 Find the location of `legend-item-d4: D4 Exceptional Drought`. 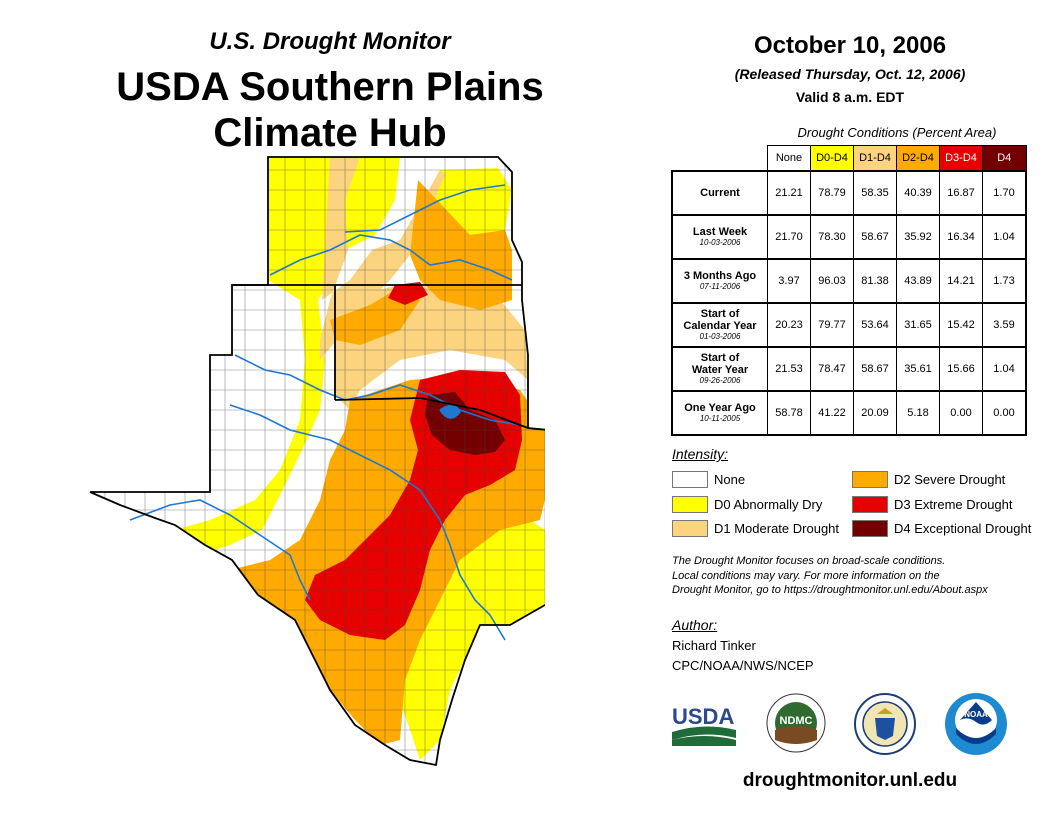

legend-item-d4: D4 Exceptional Drought is located at coordinates (941, 528).